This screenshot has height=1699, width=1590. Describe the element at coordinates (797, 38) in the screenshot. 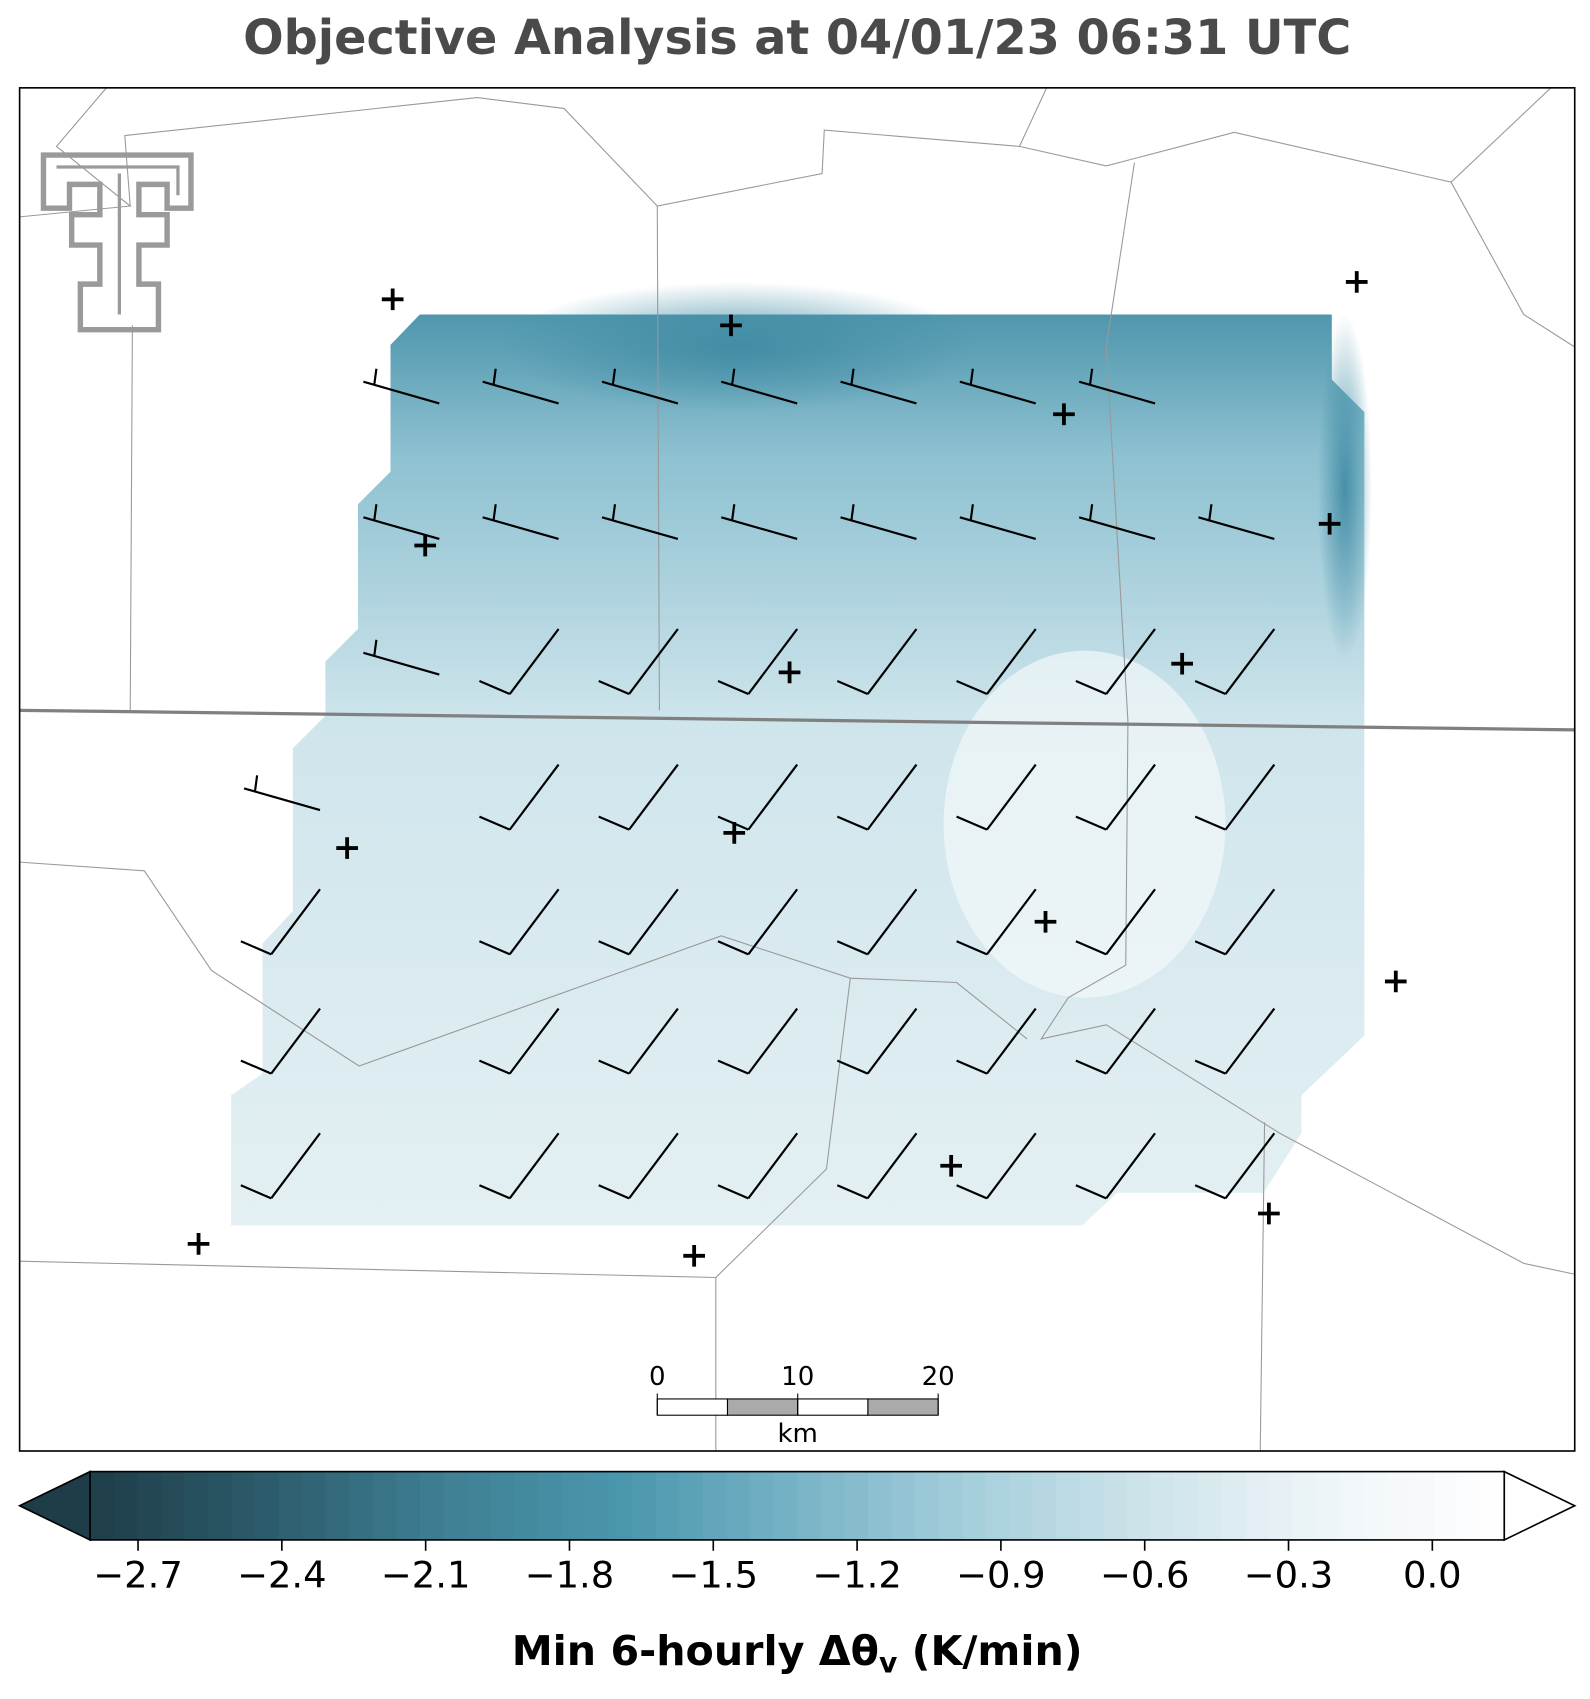

I see `title: Objective Analysis at 04/01/23 06:31 UTC` at that location.